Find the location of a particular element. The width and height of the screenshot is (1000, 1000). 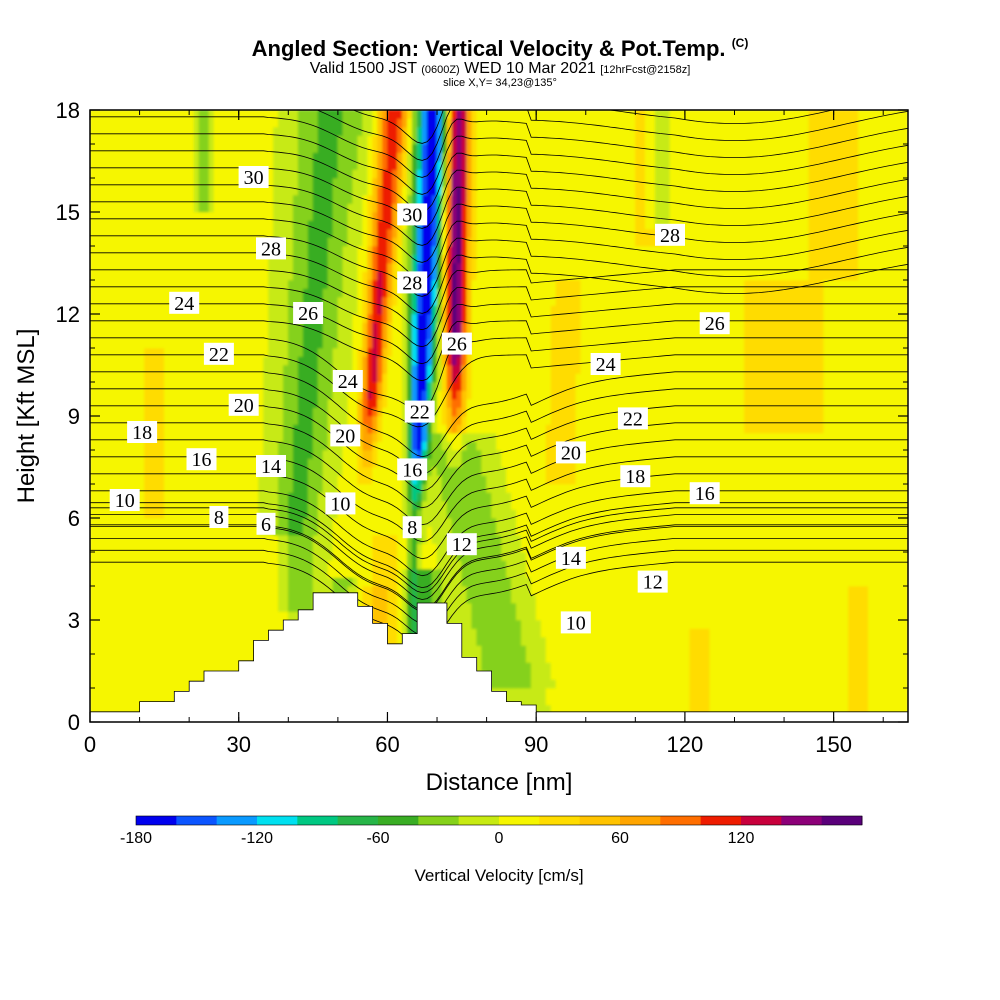

y-tick-label: 0 is located at coordinates (74, 722).